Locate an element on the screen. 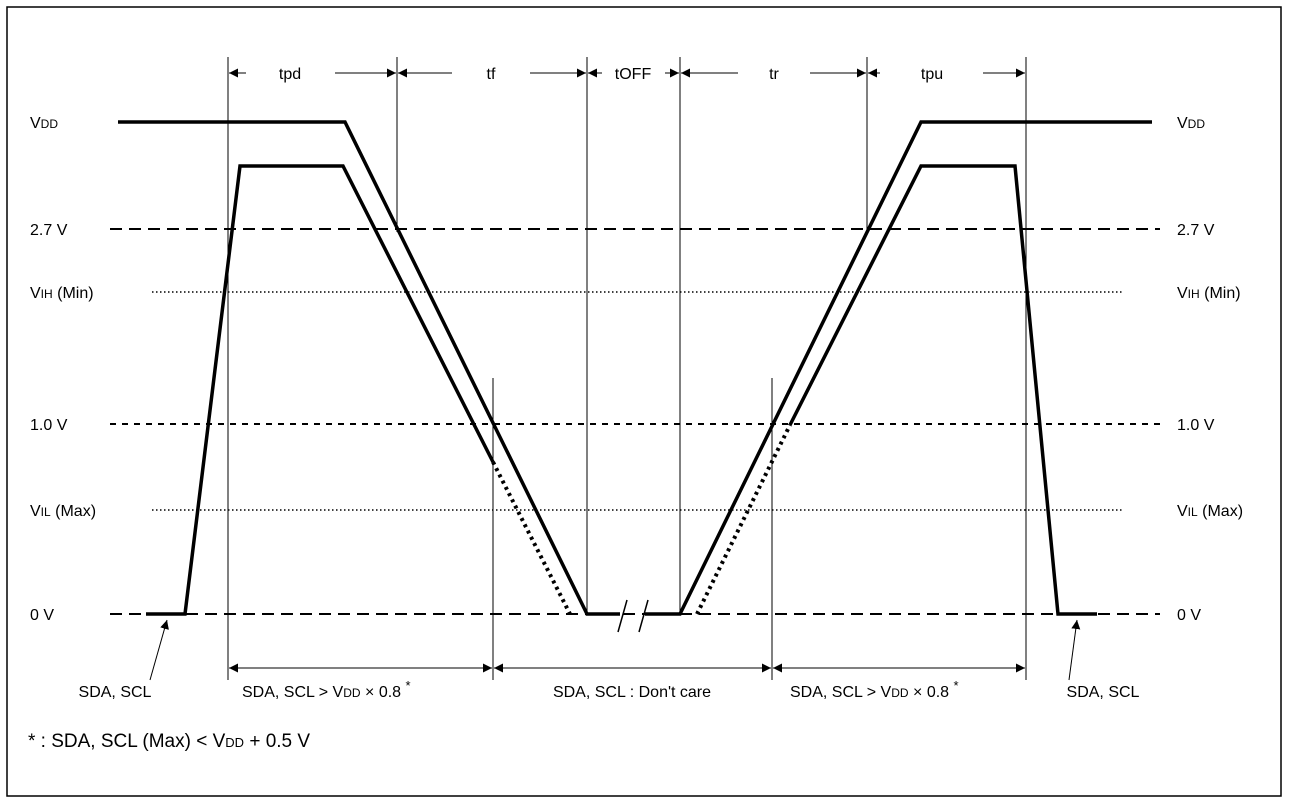 This screenshot has height=803, width=1289. label-vdd-left: VDD is located at coordinates (44, 123).